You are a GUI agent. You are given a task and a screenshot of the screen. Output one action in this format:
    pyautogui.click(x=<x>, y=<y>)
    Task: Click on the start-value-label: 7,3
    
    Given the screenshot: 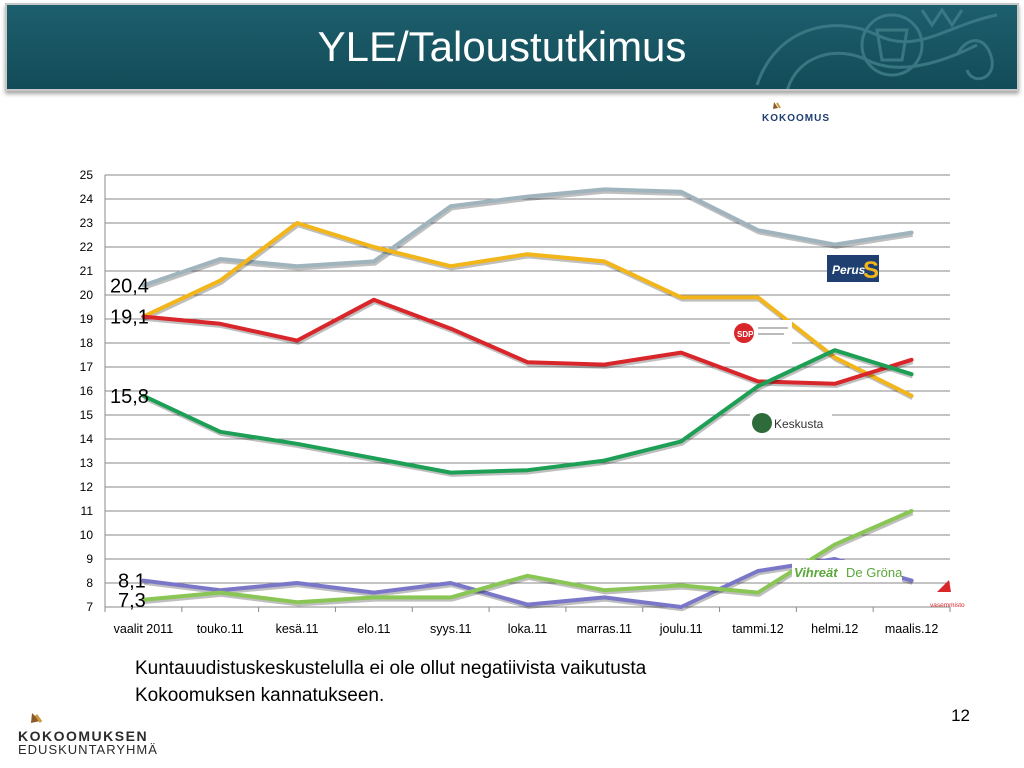 What is the action you would take?
    pyautogui.click(x=132, y=601)
    